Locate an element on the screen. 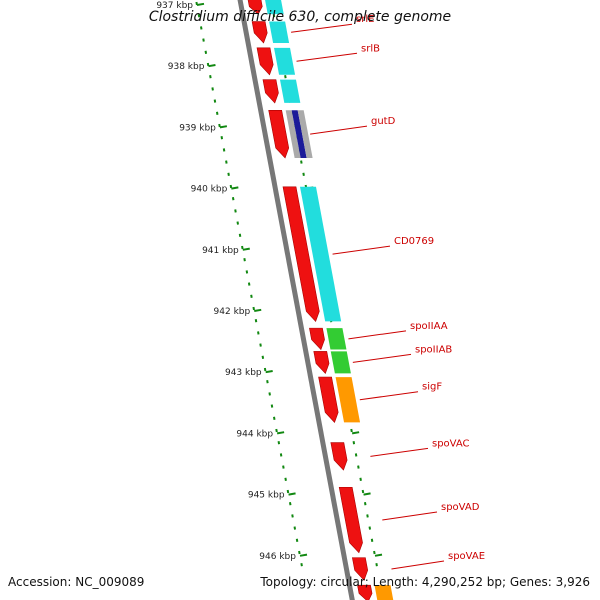 The height and width of the screenshot is (600, 600). scale-tick-label: 942 kbp is located at coordinates (232, 312).